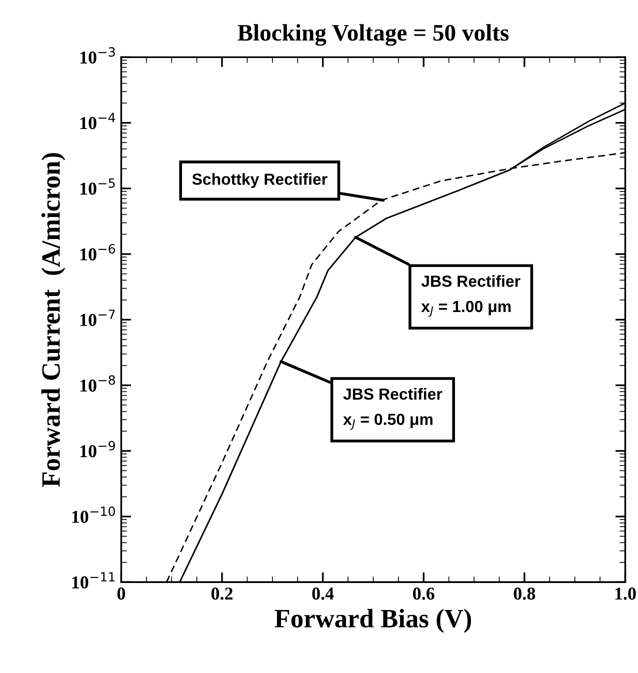  I want to click on x-tick-label: 0.2, so click(222, 594).